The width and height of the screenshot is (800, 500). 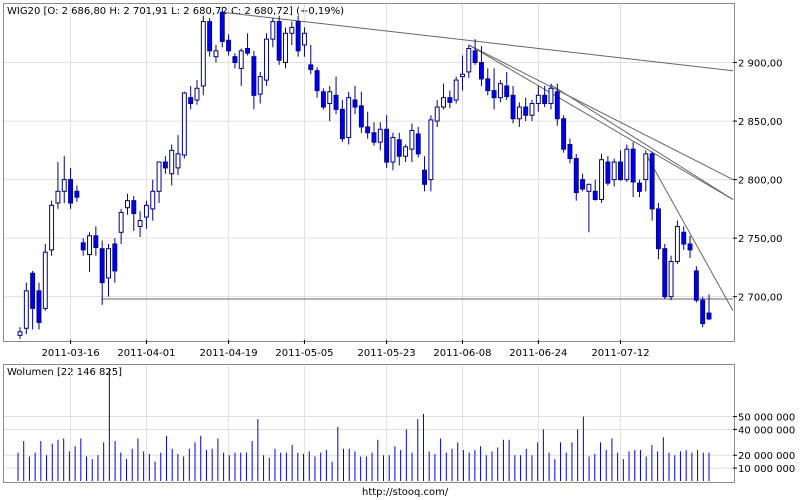 I want to click on price-x-tick-label: 2011-04-01, so click(x=146, y=353).